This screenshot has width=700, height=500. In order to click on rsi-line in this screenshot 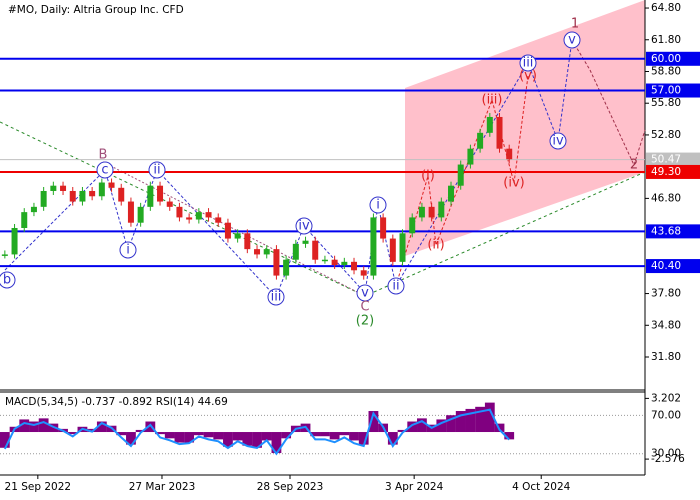, I will do `click(256, 432)`.